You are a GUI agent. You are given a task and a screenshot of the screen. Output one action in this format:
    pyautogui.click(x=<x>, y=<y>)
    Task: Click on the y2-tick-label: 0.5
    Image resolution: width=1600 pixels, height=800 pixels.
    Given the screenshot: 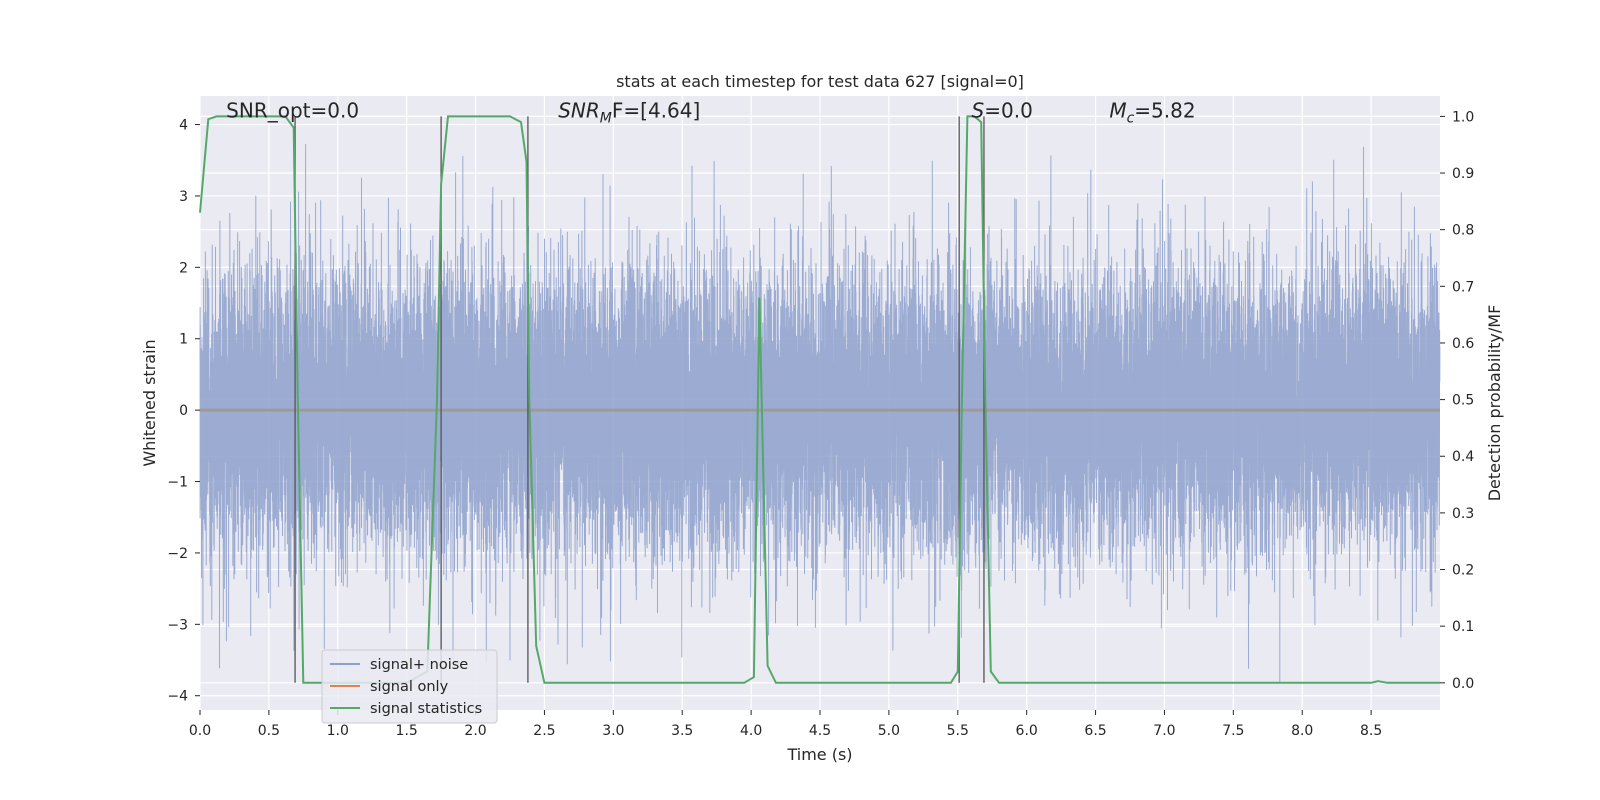 What is the action you would take?
    pyautogui.click(x=1463, y=401)
    